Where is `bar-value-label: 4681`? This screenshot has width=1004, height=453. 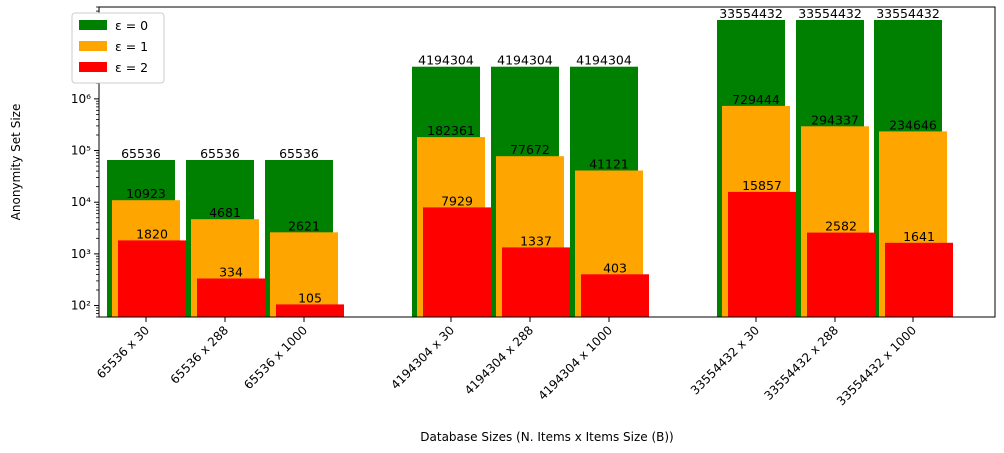
bar-value-label: 4681 is located at coordinates (225, 212).